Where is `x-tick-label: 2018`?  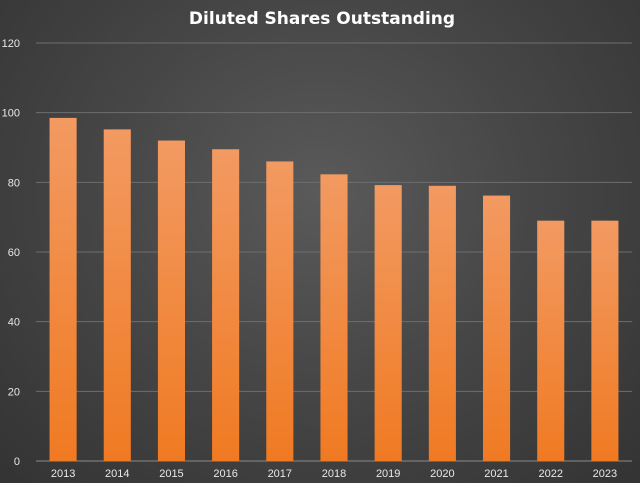
x-tick-label: 2018 is located at coordinates (334, 474).